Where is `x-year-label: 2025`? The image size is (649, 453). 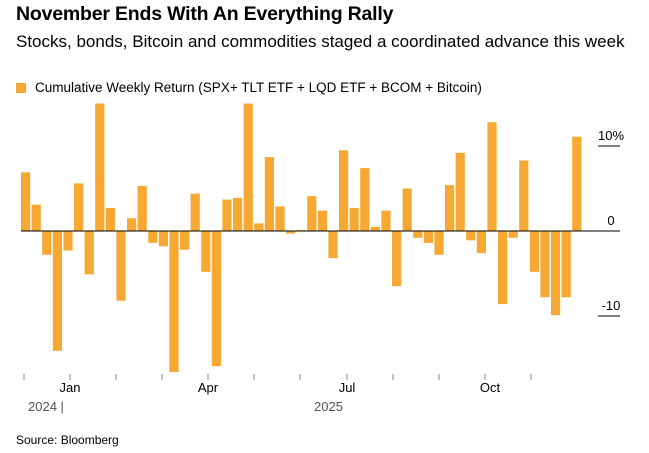 x-year-label: 2025 is located at coordinates (328, 406).